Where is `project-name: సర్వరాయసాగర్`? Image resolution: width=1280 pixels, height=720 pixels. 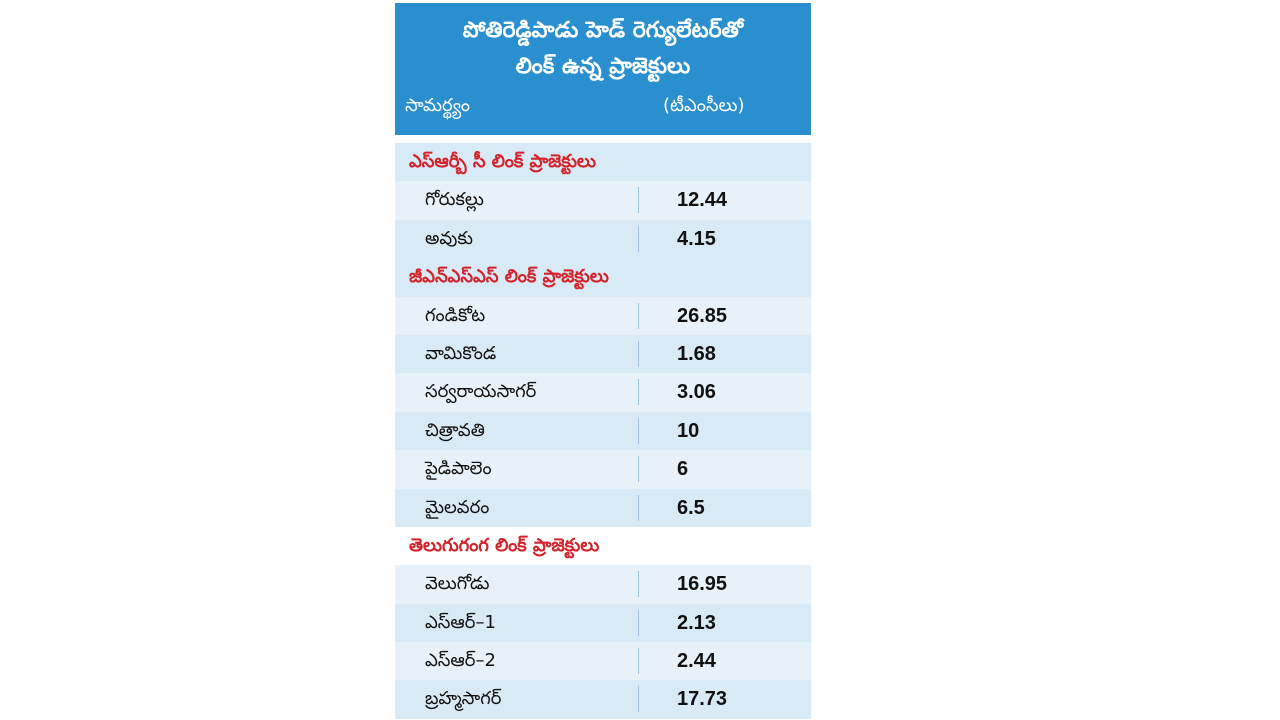
project-name: సర్వరాయసాగర్ is located at coordinates (481, 392).